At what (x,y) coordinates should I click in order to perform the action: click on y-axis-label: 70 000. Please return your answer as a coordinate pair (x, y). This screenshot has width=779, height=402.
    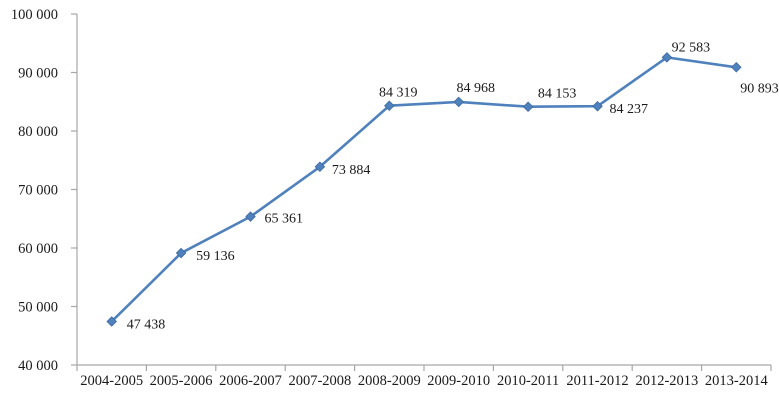
    Looking at the image, I should click on (38, 191).